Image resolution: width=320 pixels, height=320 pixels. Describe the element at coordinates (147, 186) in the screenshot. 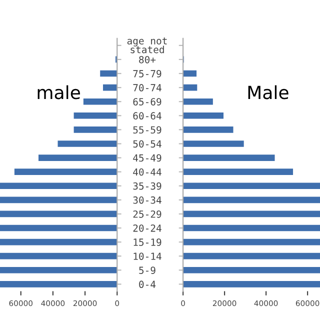

I see `y-tick-label: 35-39` at that location.